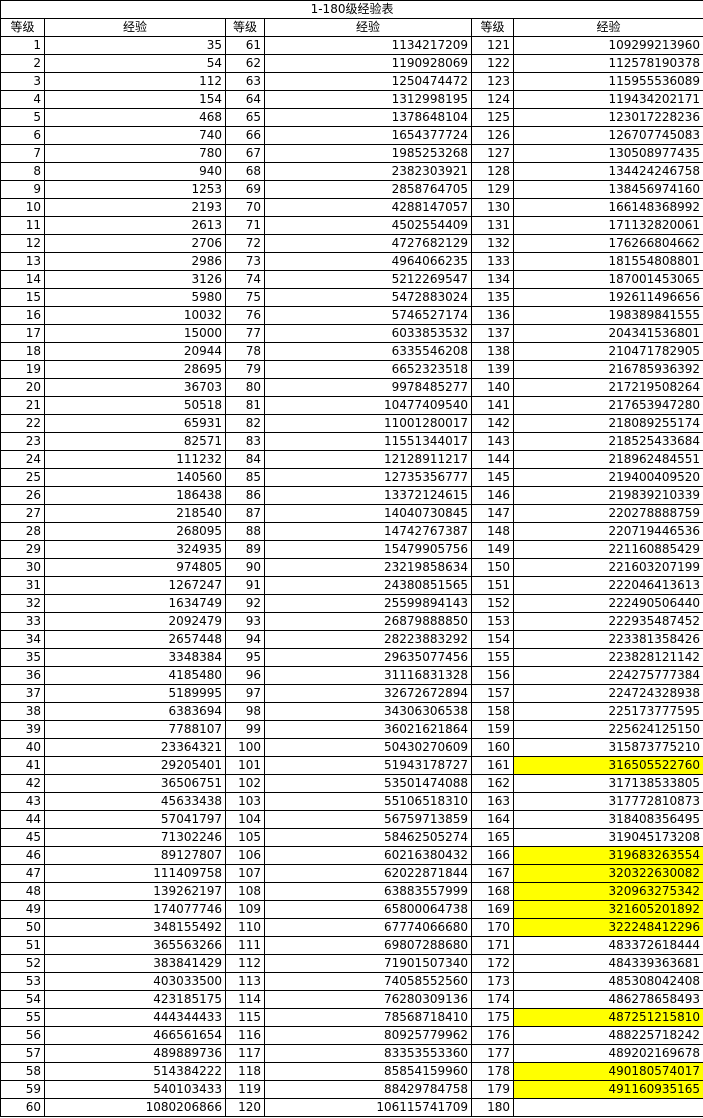 The image size is (703, 1118). I want to click on table-row: 26 186438 86 13372124615 146 219839210339, so click(351, 495).